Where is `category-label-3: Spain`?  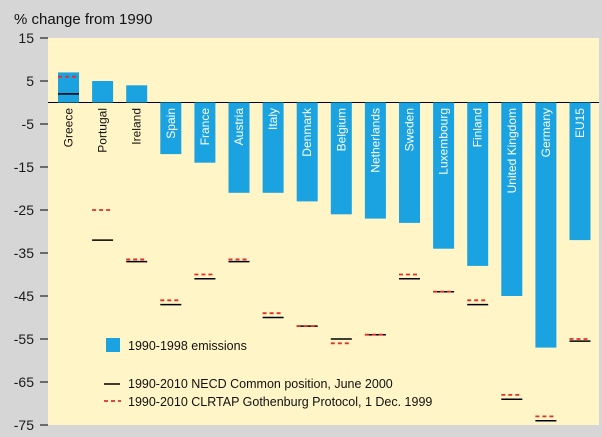
category-label-3: Spain is located at coordinates (171, 123).